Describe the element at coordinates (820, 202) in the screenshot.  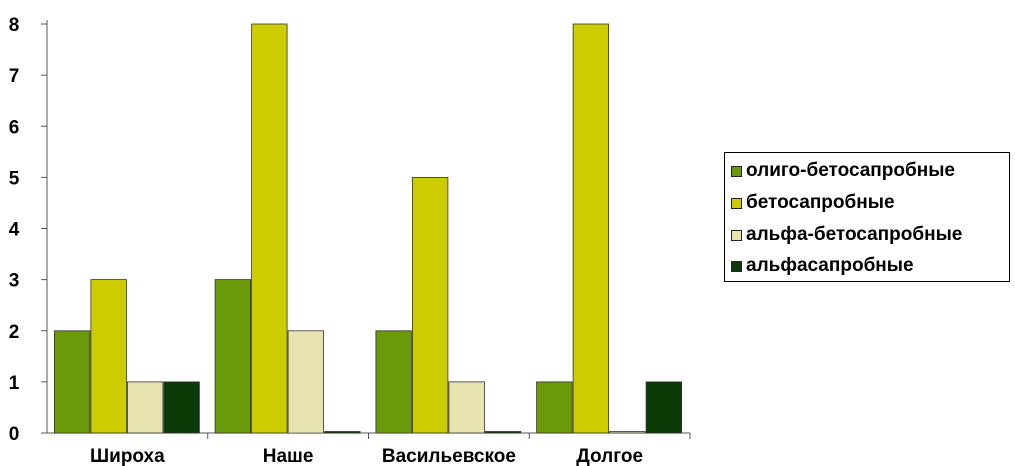
I see `legend-label-2: бетосапробные` at that location.